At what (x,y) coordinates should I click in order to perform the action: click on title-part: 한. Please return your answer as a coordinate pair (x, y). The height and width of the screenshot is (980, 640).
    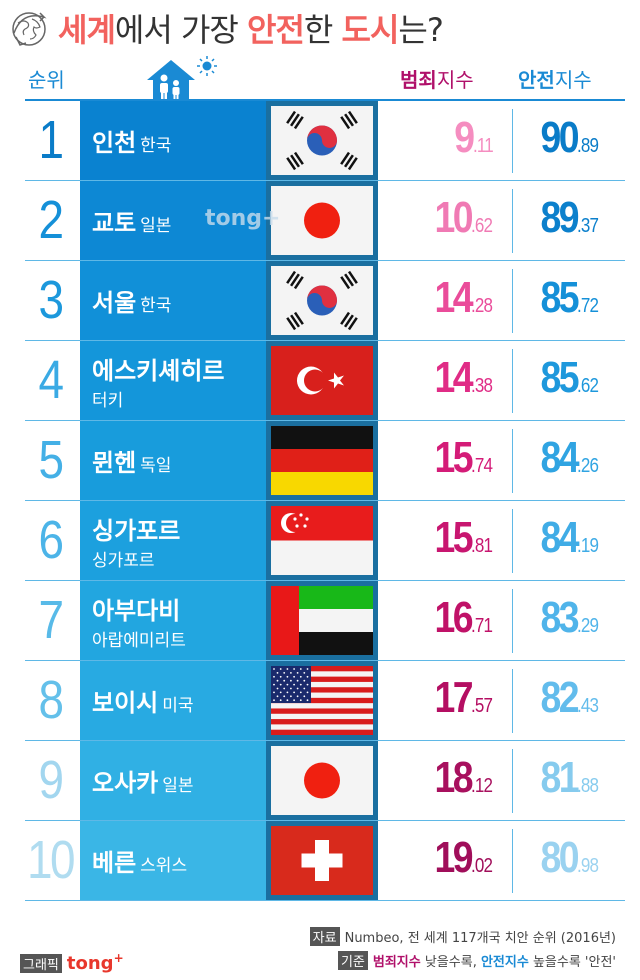
    Looking at the image, I should click on (322, 30).